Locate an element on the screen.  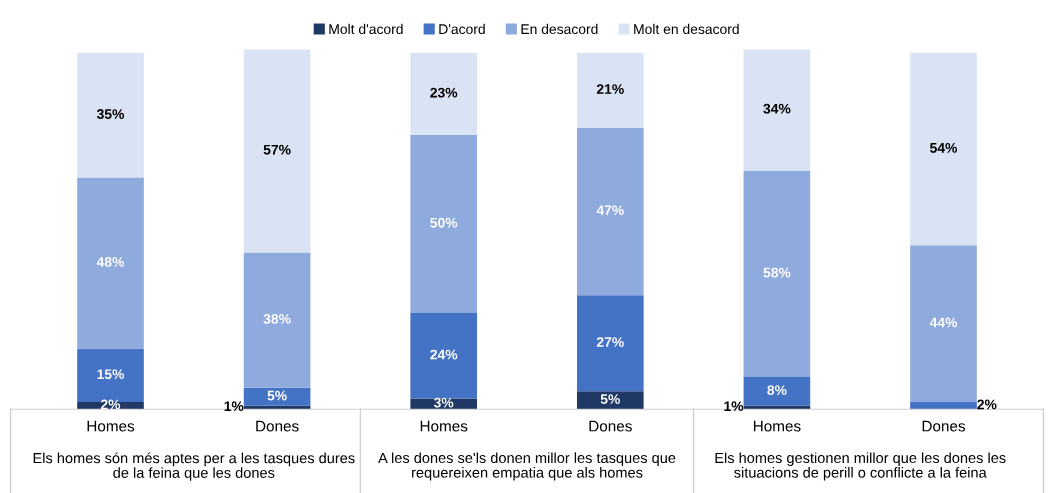
data-label: 38% is located at coordinates (277, 319).